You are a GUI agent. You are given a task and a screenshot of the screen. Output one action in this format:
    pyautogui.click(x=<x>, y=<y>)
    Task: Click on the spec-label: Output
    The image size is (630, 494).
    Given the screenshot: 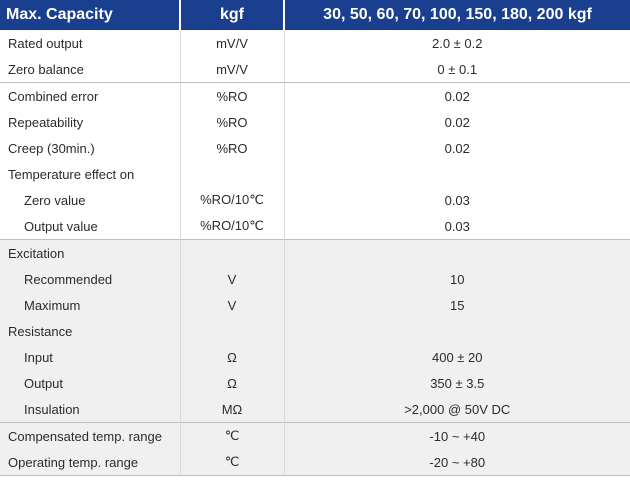 What is the action you would take?
    pyautogui.click(x=90, y=383)
    